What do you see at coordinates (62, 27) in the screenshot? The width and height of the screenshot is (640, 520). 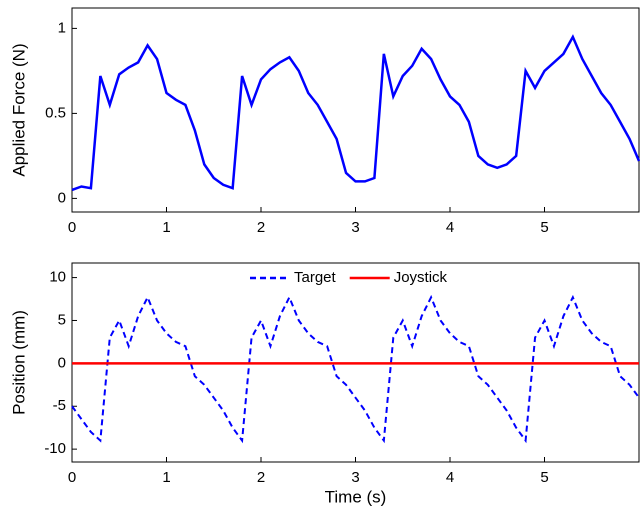 I see `y-tick-label: 1` at bounding box center [62, 27].